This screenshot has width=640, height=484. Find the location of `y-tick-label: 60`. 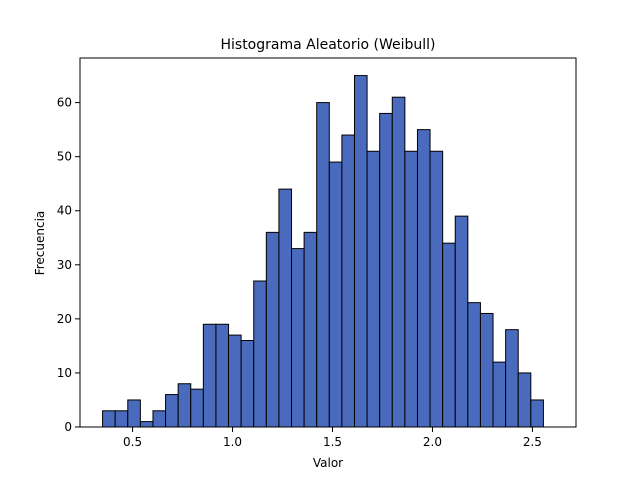

y-tick-label: 60 is located at coordinates (64, 103).